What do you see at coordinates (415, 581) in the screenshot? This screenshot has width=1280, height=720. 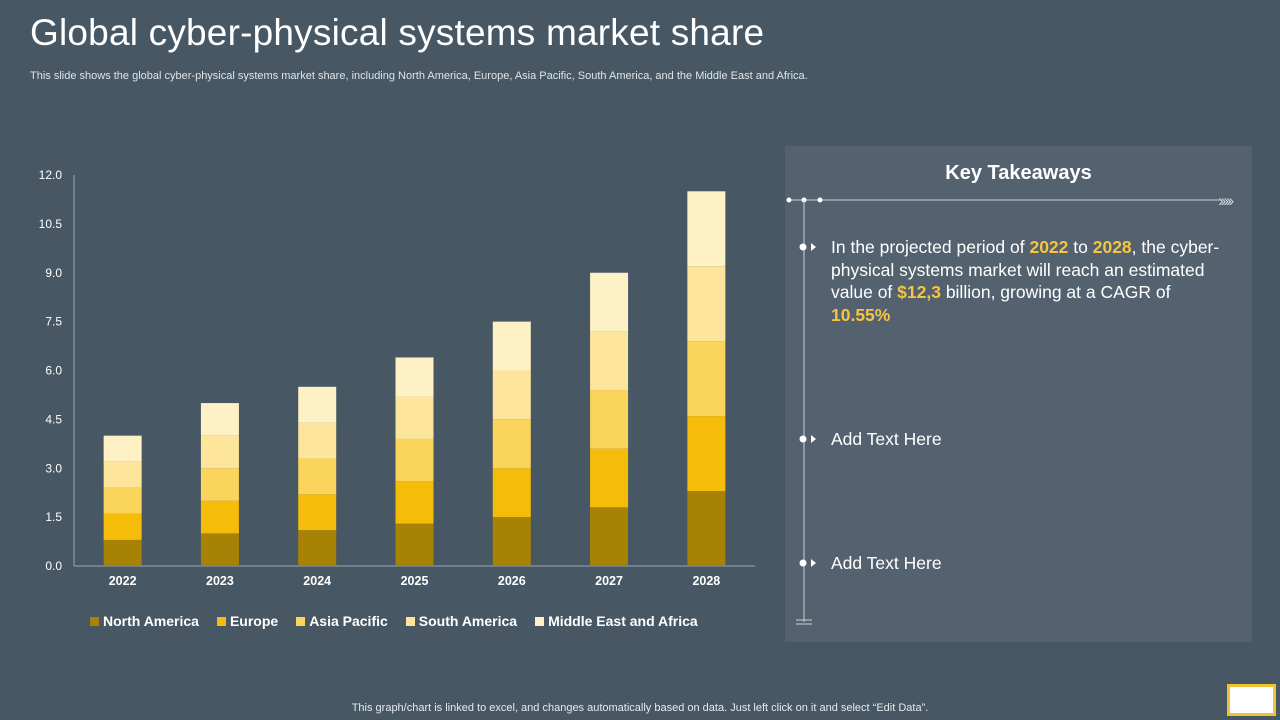 I see `x-tick-label: 2025` at bounding box center [415, 581].